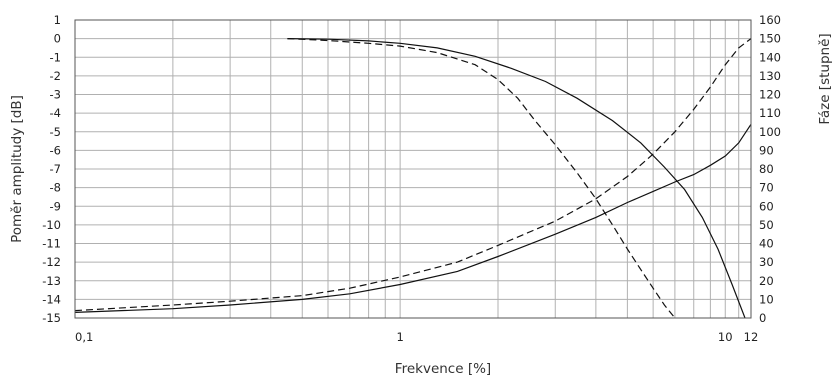  Describe the element at coordinates (766, 225) in the screenshot. I see `right-tick-label: 50` at that location.